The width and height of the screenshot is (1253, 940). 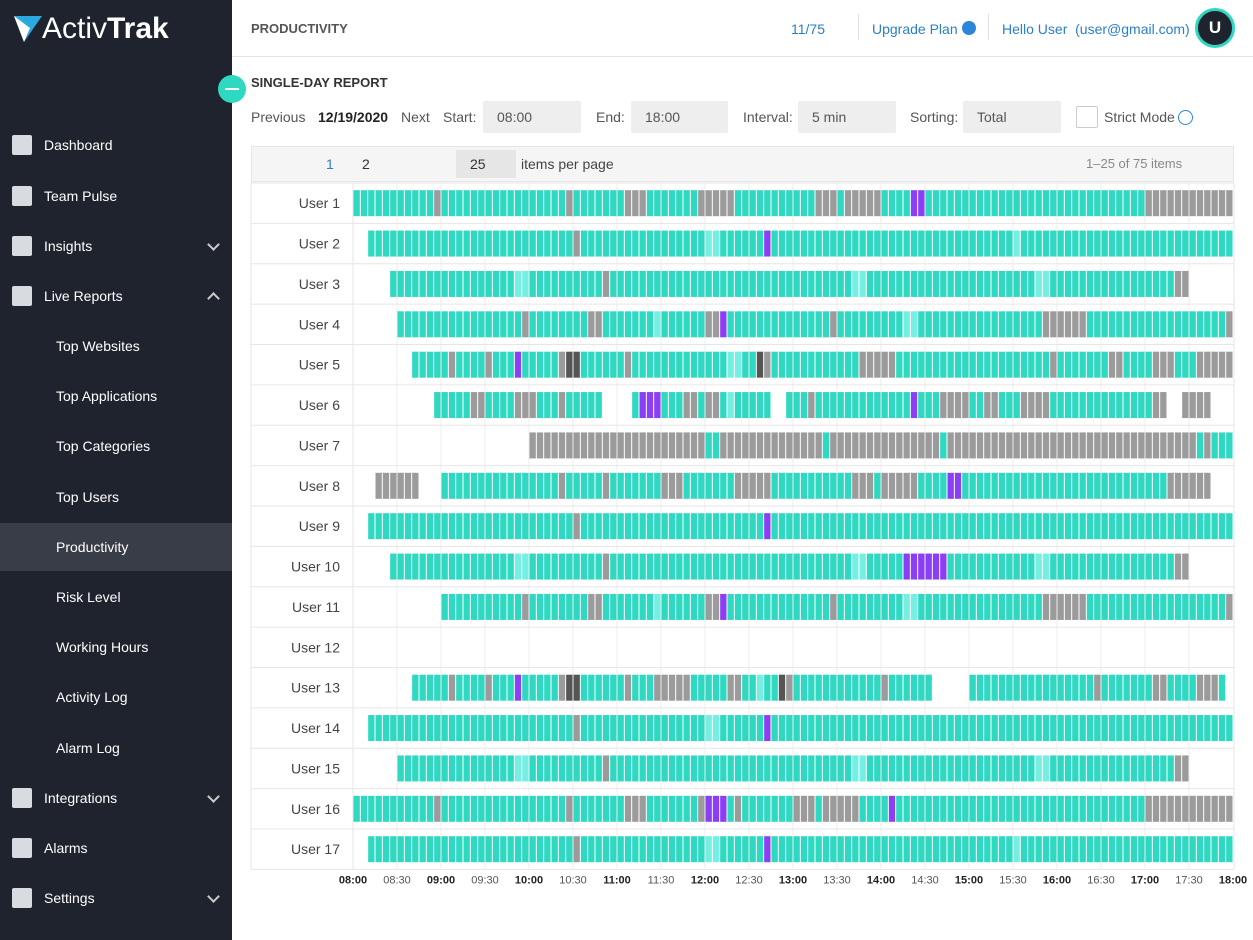 I want to click on avatar: U, so click(x=1215, y=28).